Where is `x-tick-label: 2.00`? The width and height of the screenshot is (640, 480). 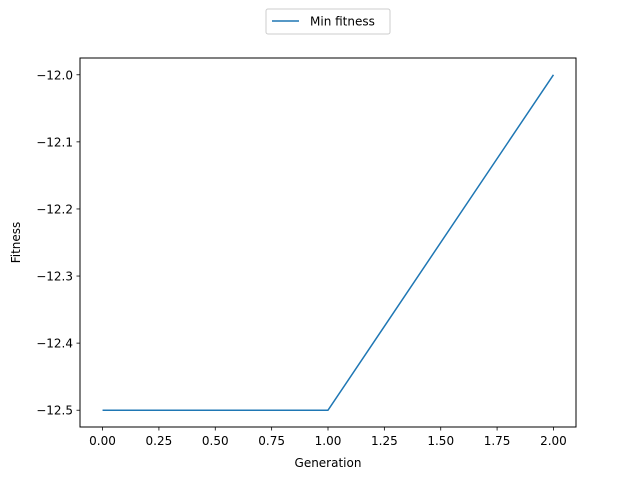 x-tick-label: 2.00 is located at coordinates (553, 441).